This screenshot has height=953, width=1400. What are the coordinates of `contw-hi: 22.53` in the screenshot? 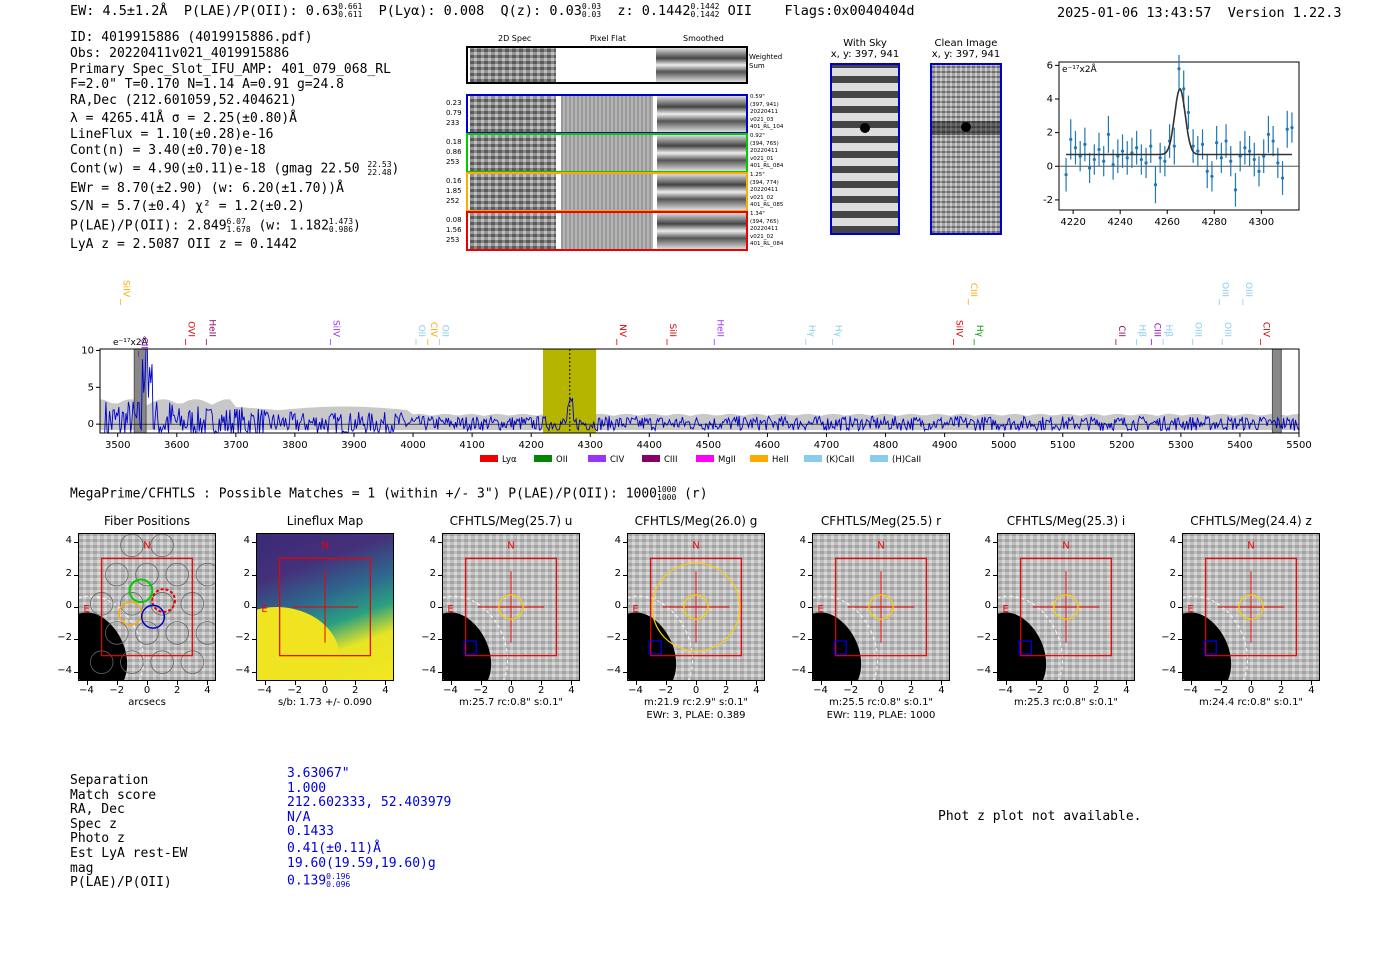 It's located at (379, 165).